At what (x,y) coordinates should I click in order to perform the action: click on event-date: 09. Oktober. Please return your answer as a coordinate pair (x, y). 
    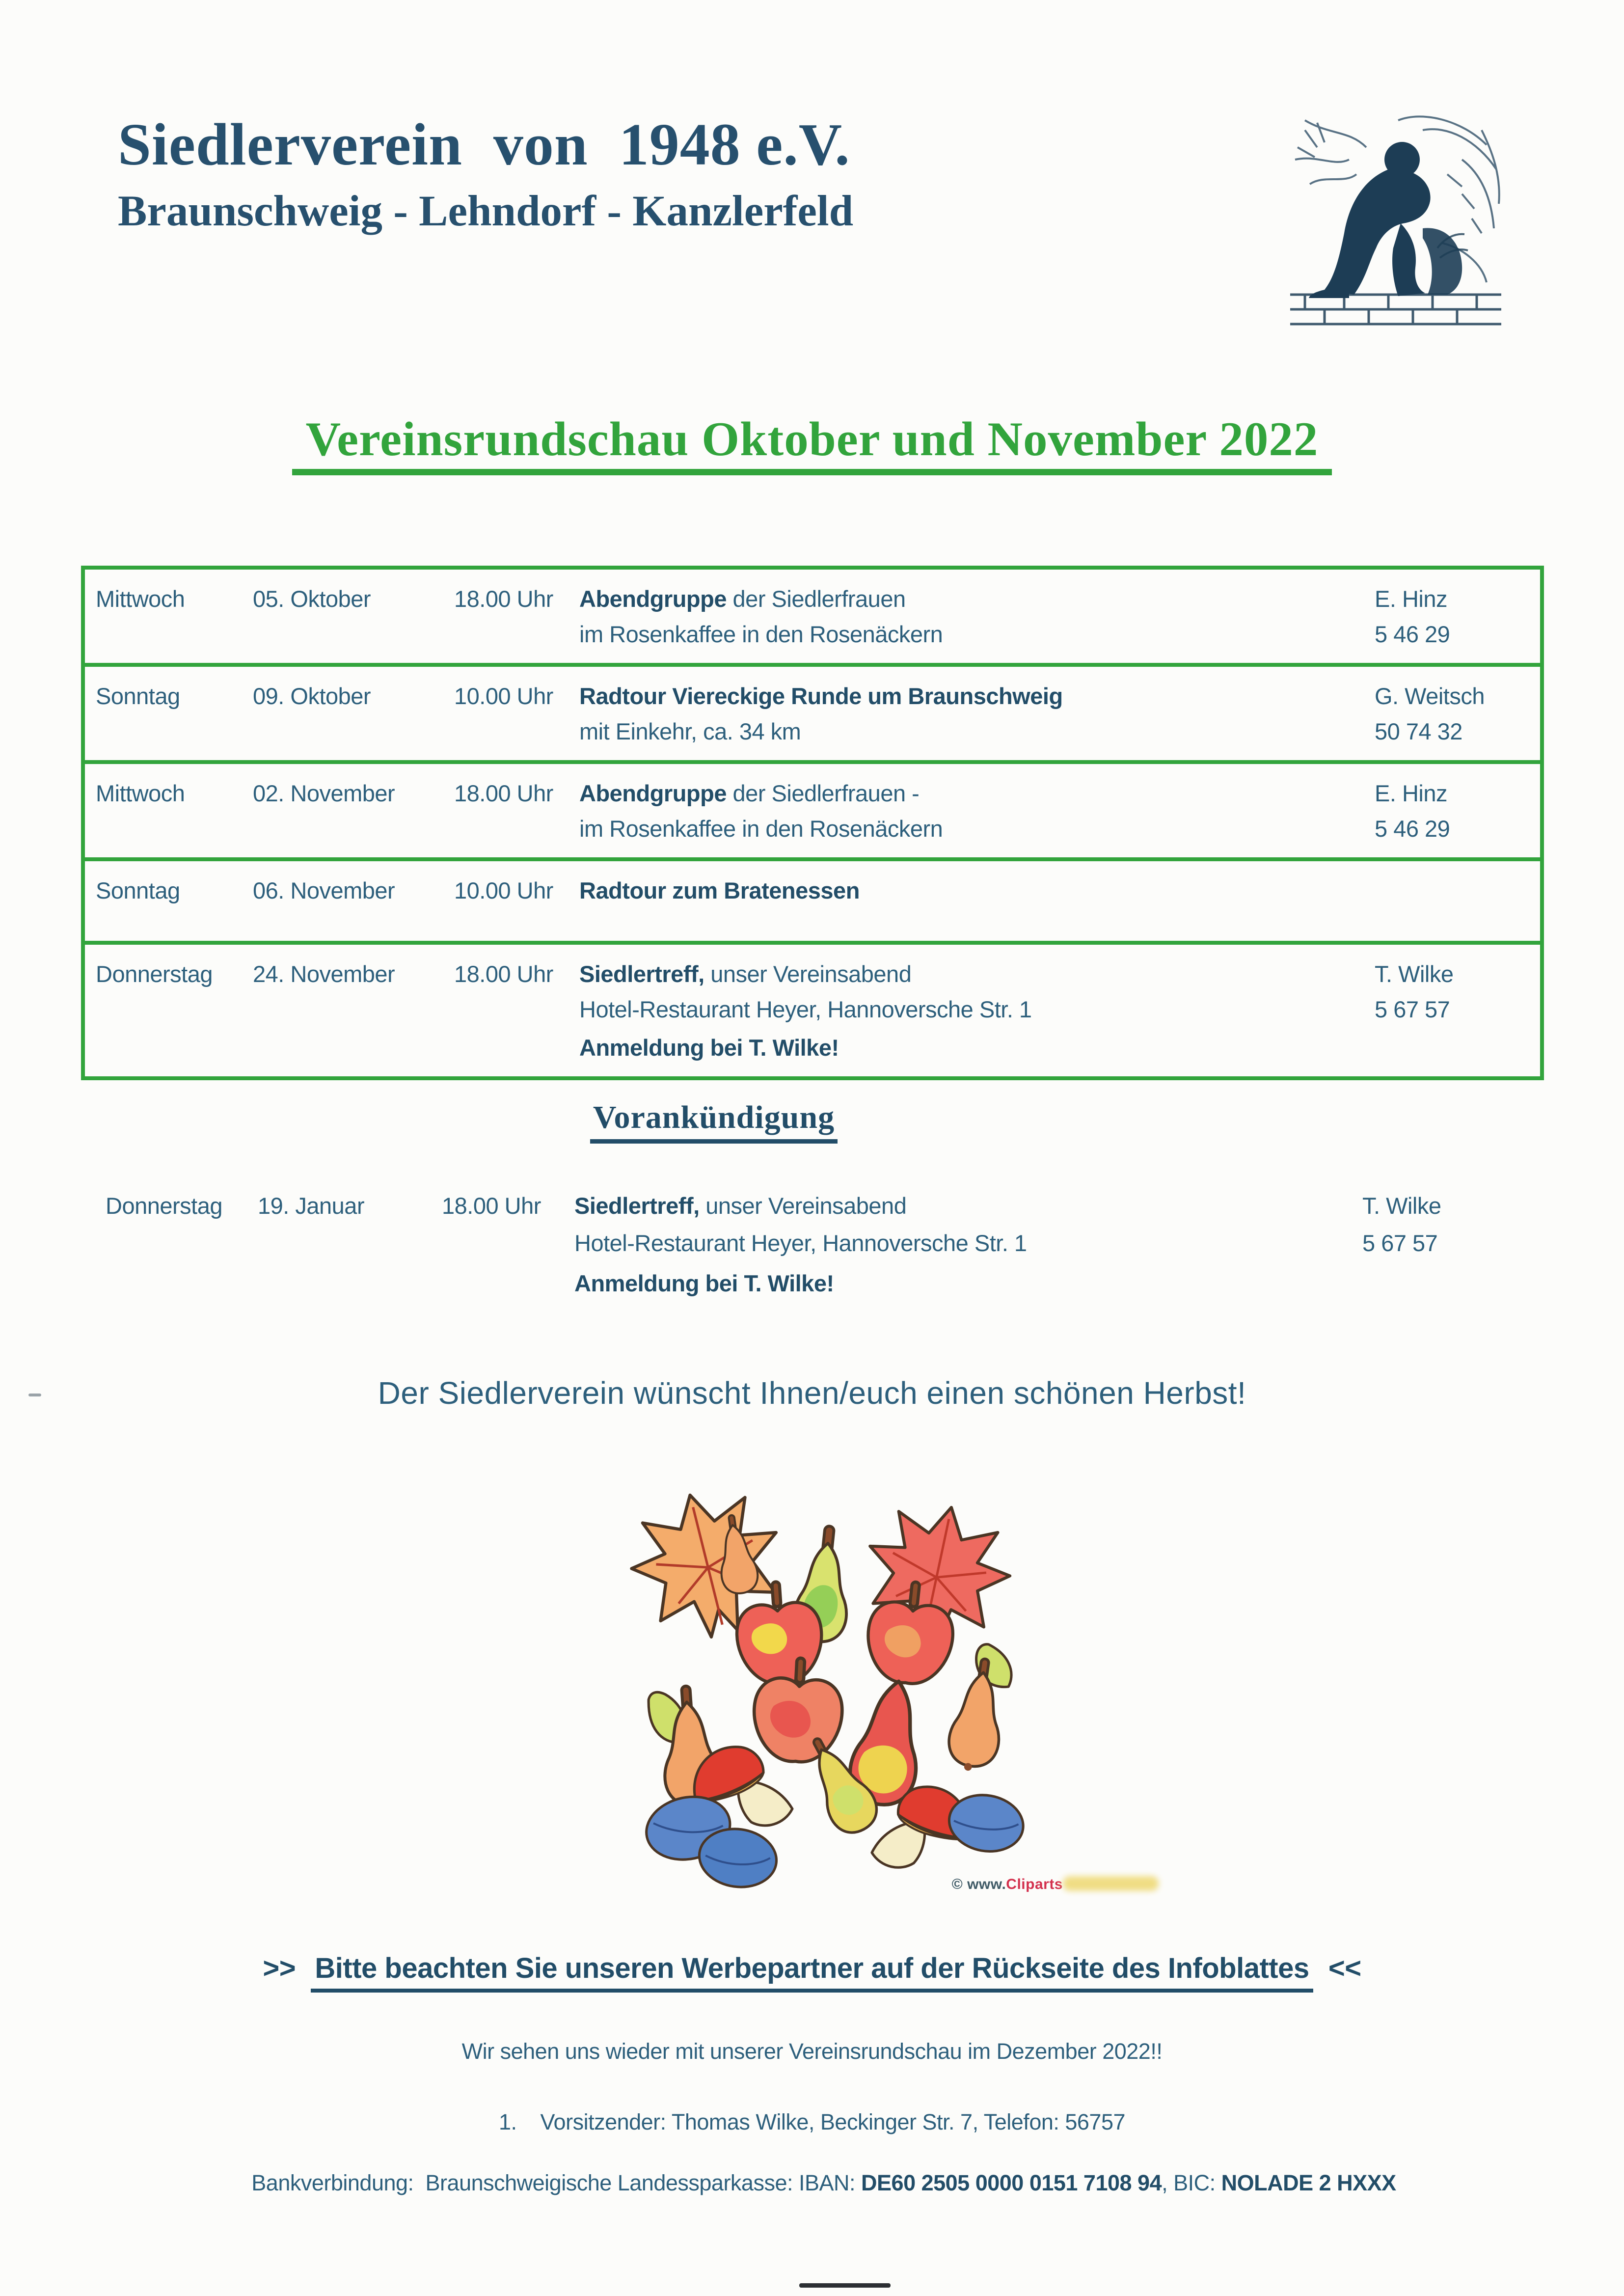
    Looking at the image, I should click on (312, 696).